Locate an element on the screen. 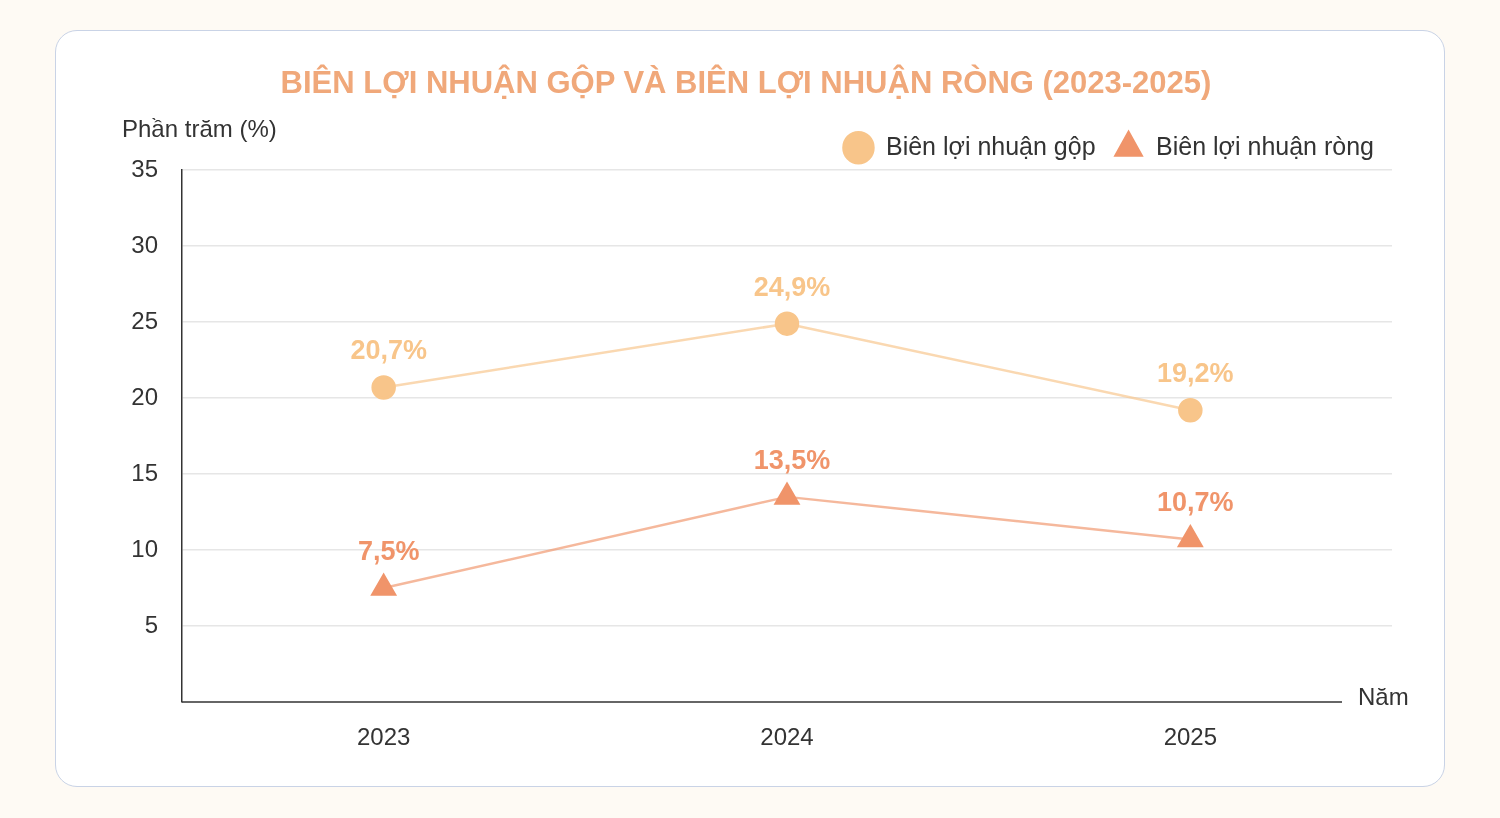  y-tick-label: 20 is located at coordinates (144, 396).